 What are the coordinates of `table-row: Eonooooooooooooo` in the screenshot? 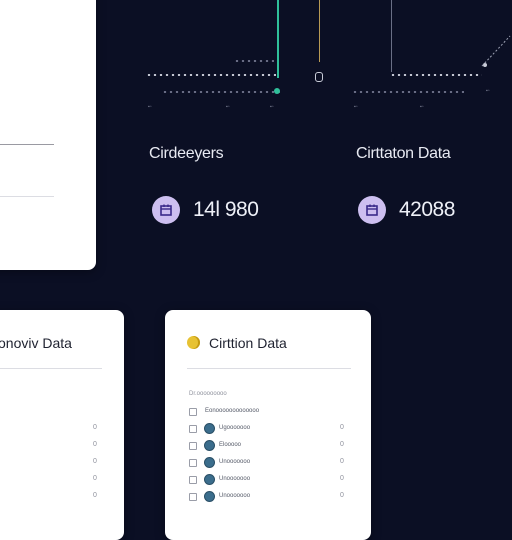 It's located at (268, 412).